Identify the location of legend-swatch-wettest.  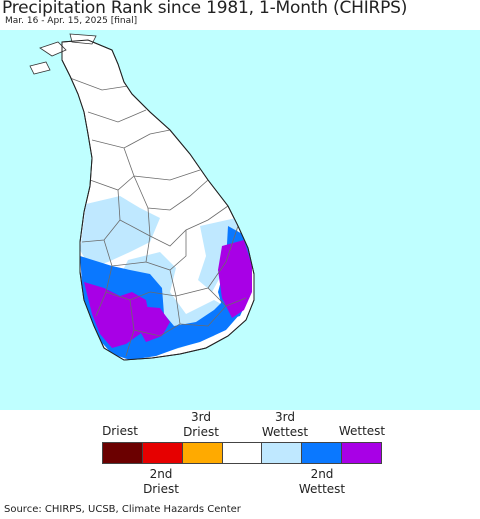
(362, 453).